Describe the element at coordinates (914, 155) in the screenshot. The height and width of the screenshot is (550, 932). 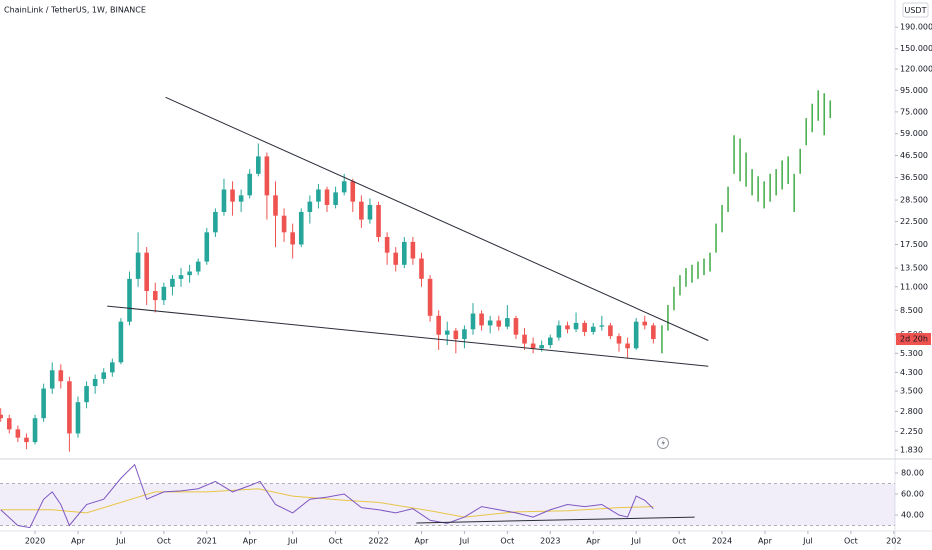
I see `y-tick-label: 46.500` at that location.